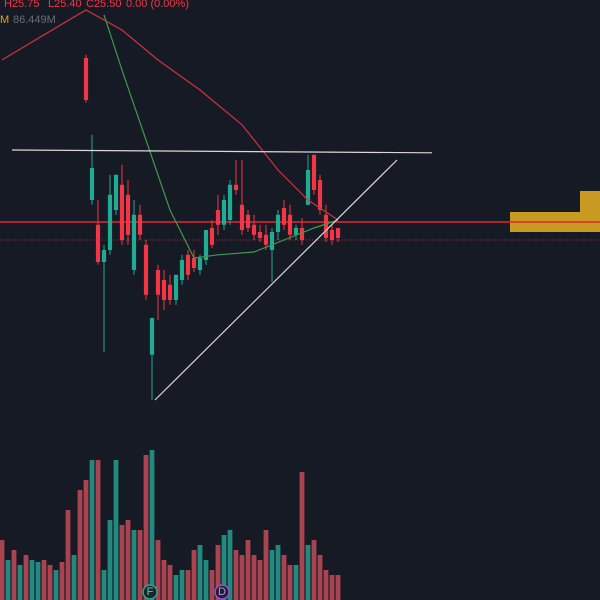 The height and width of the screenshot is (600, 600). What do you see at coordinates (103, 5) in the screenshot?
I see `header-close: C25.50` at bounding box center [103, 5].